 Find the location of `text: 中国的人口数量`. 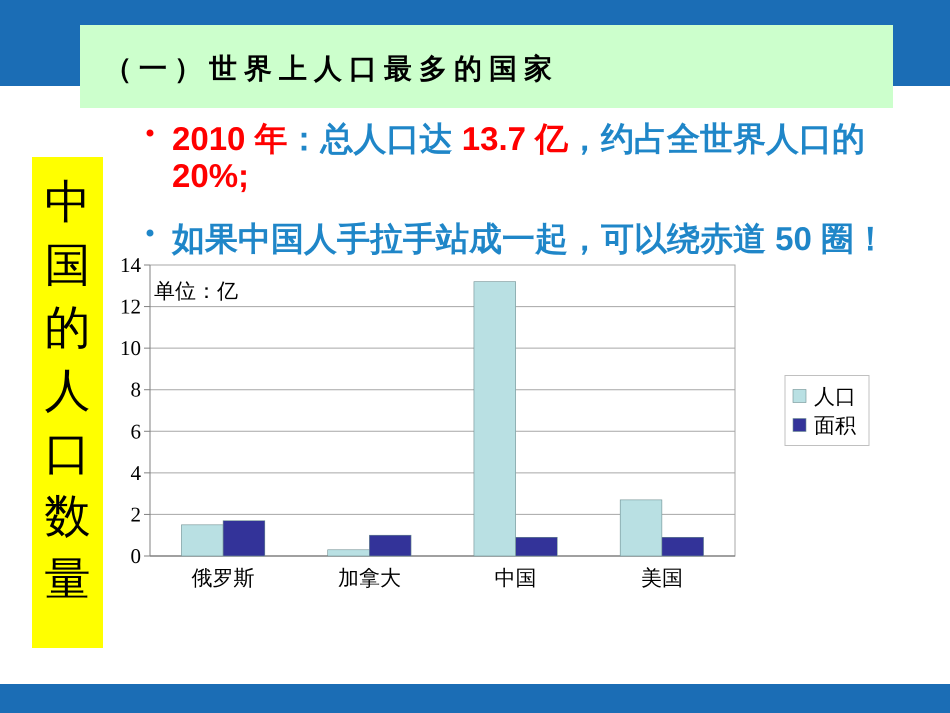

text: 中国的人口数量 is located at coordinates (67, 390).